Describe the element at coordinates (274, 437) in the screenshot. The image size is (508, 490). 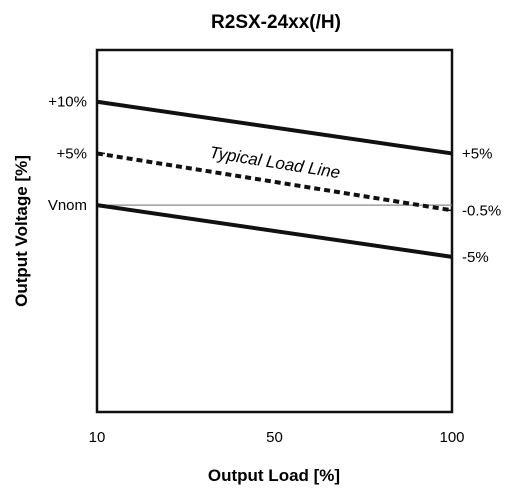
I see `x-tick-label-1: 50` at that location.